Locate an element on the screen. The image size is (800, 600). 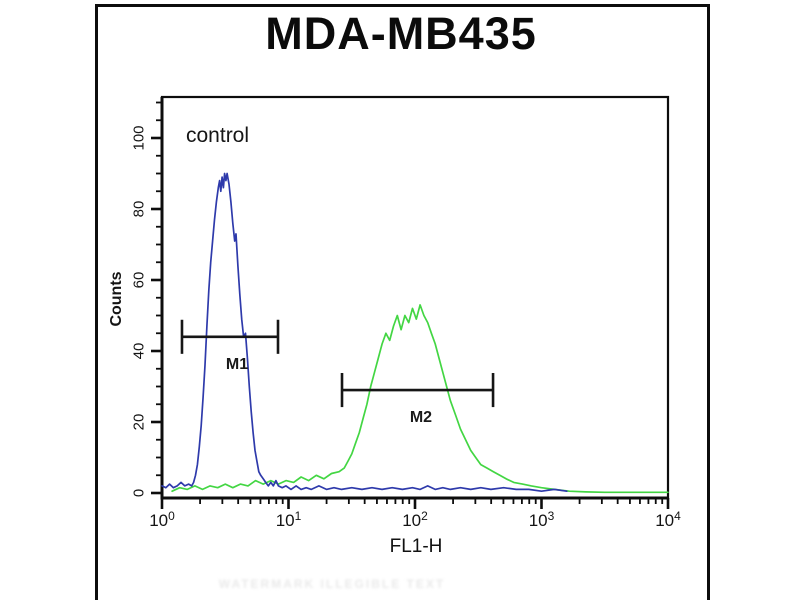
x-tick-label: 10¹ is located at coordinates (289, 520).